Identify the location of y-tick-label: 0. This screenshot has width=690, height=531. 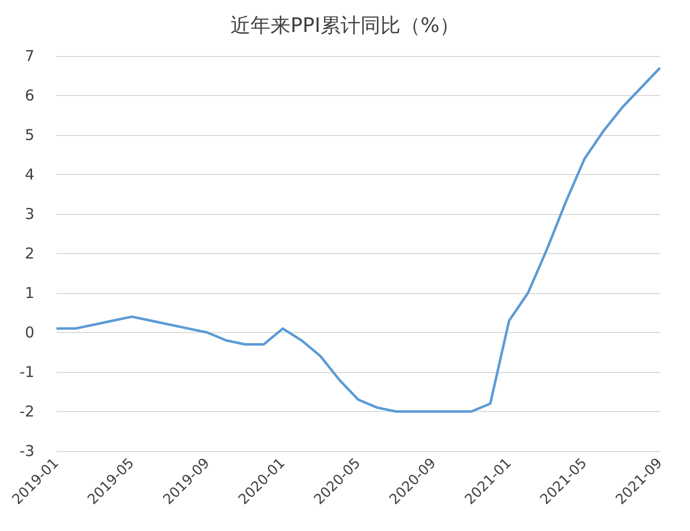
(29, 333).